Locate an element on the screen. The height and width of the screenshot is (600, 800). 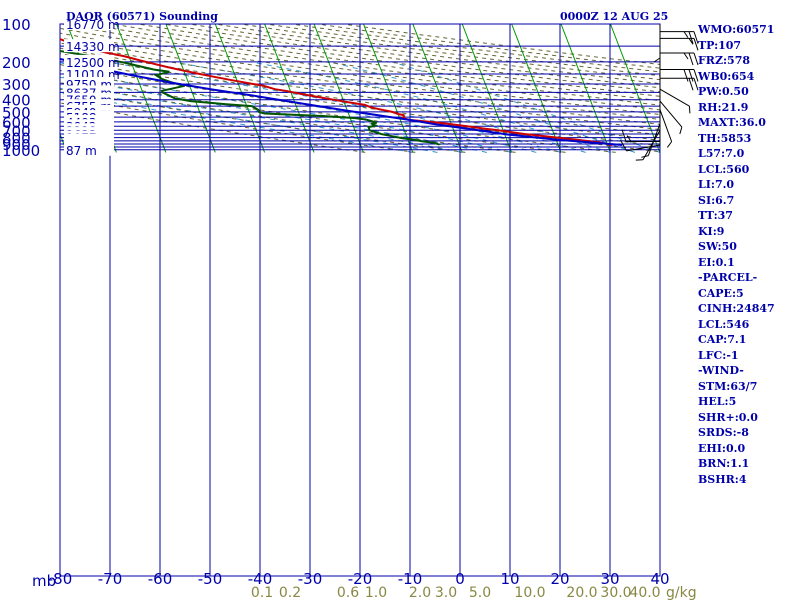
y-tick-label: 800 is located at coordinates (16, 139).